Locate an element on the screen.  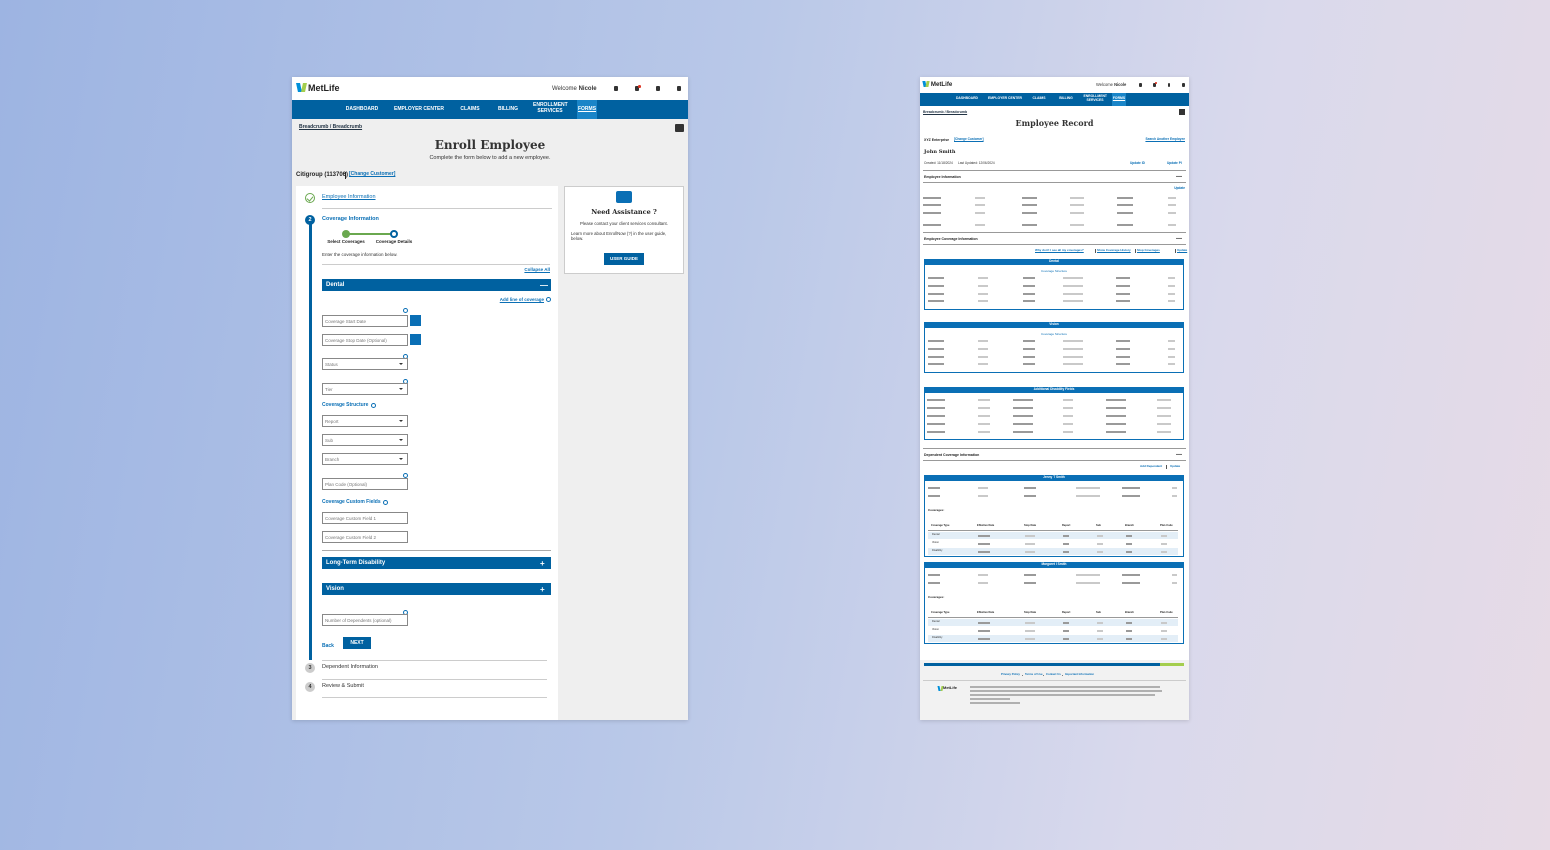
card-header is located at coordinates (1054, 325).